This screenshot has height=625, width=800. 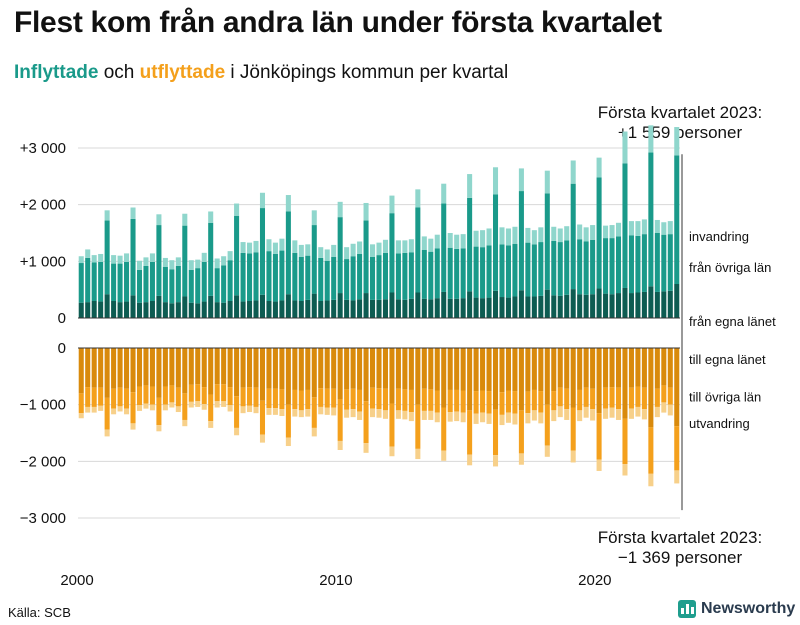 What do you see at coordinates (43, 148) in the screenshot?
I see `y-tick-label: +3 000` at bounding box center [43, 148].